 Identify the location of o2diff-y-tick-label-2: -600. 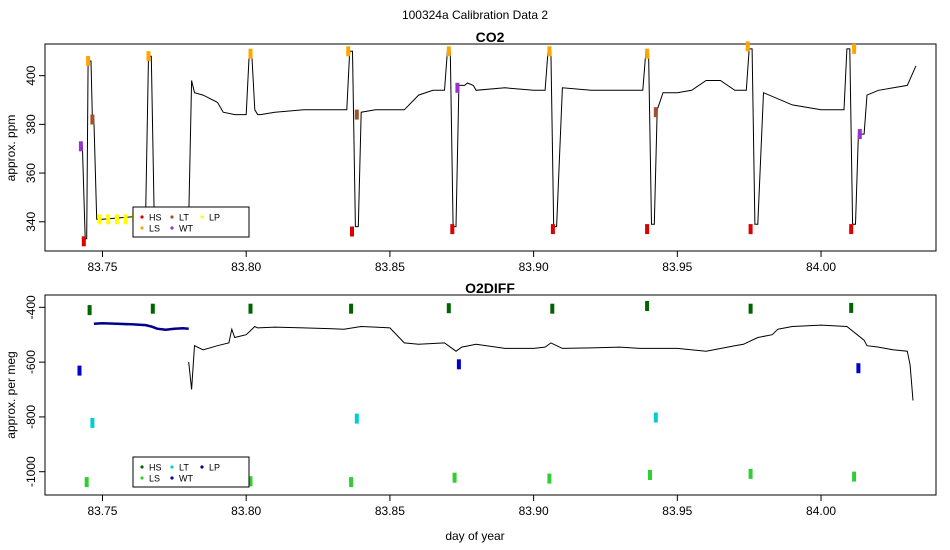
(31, 362).